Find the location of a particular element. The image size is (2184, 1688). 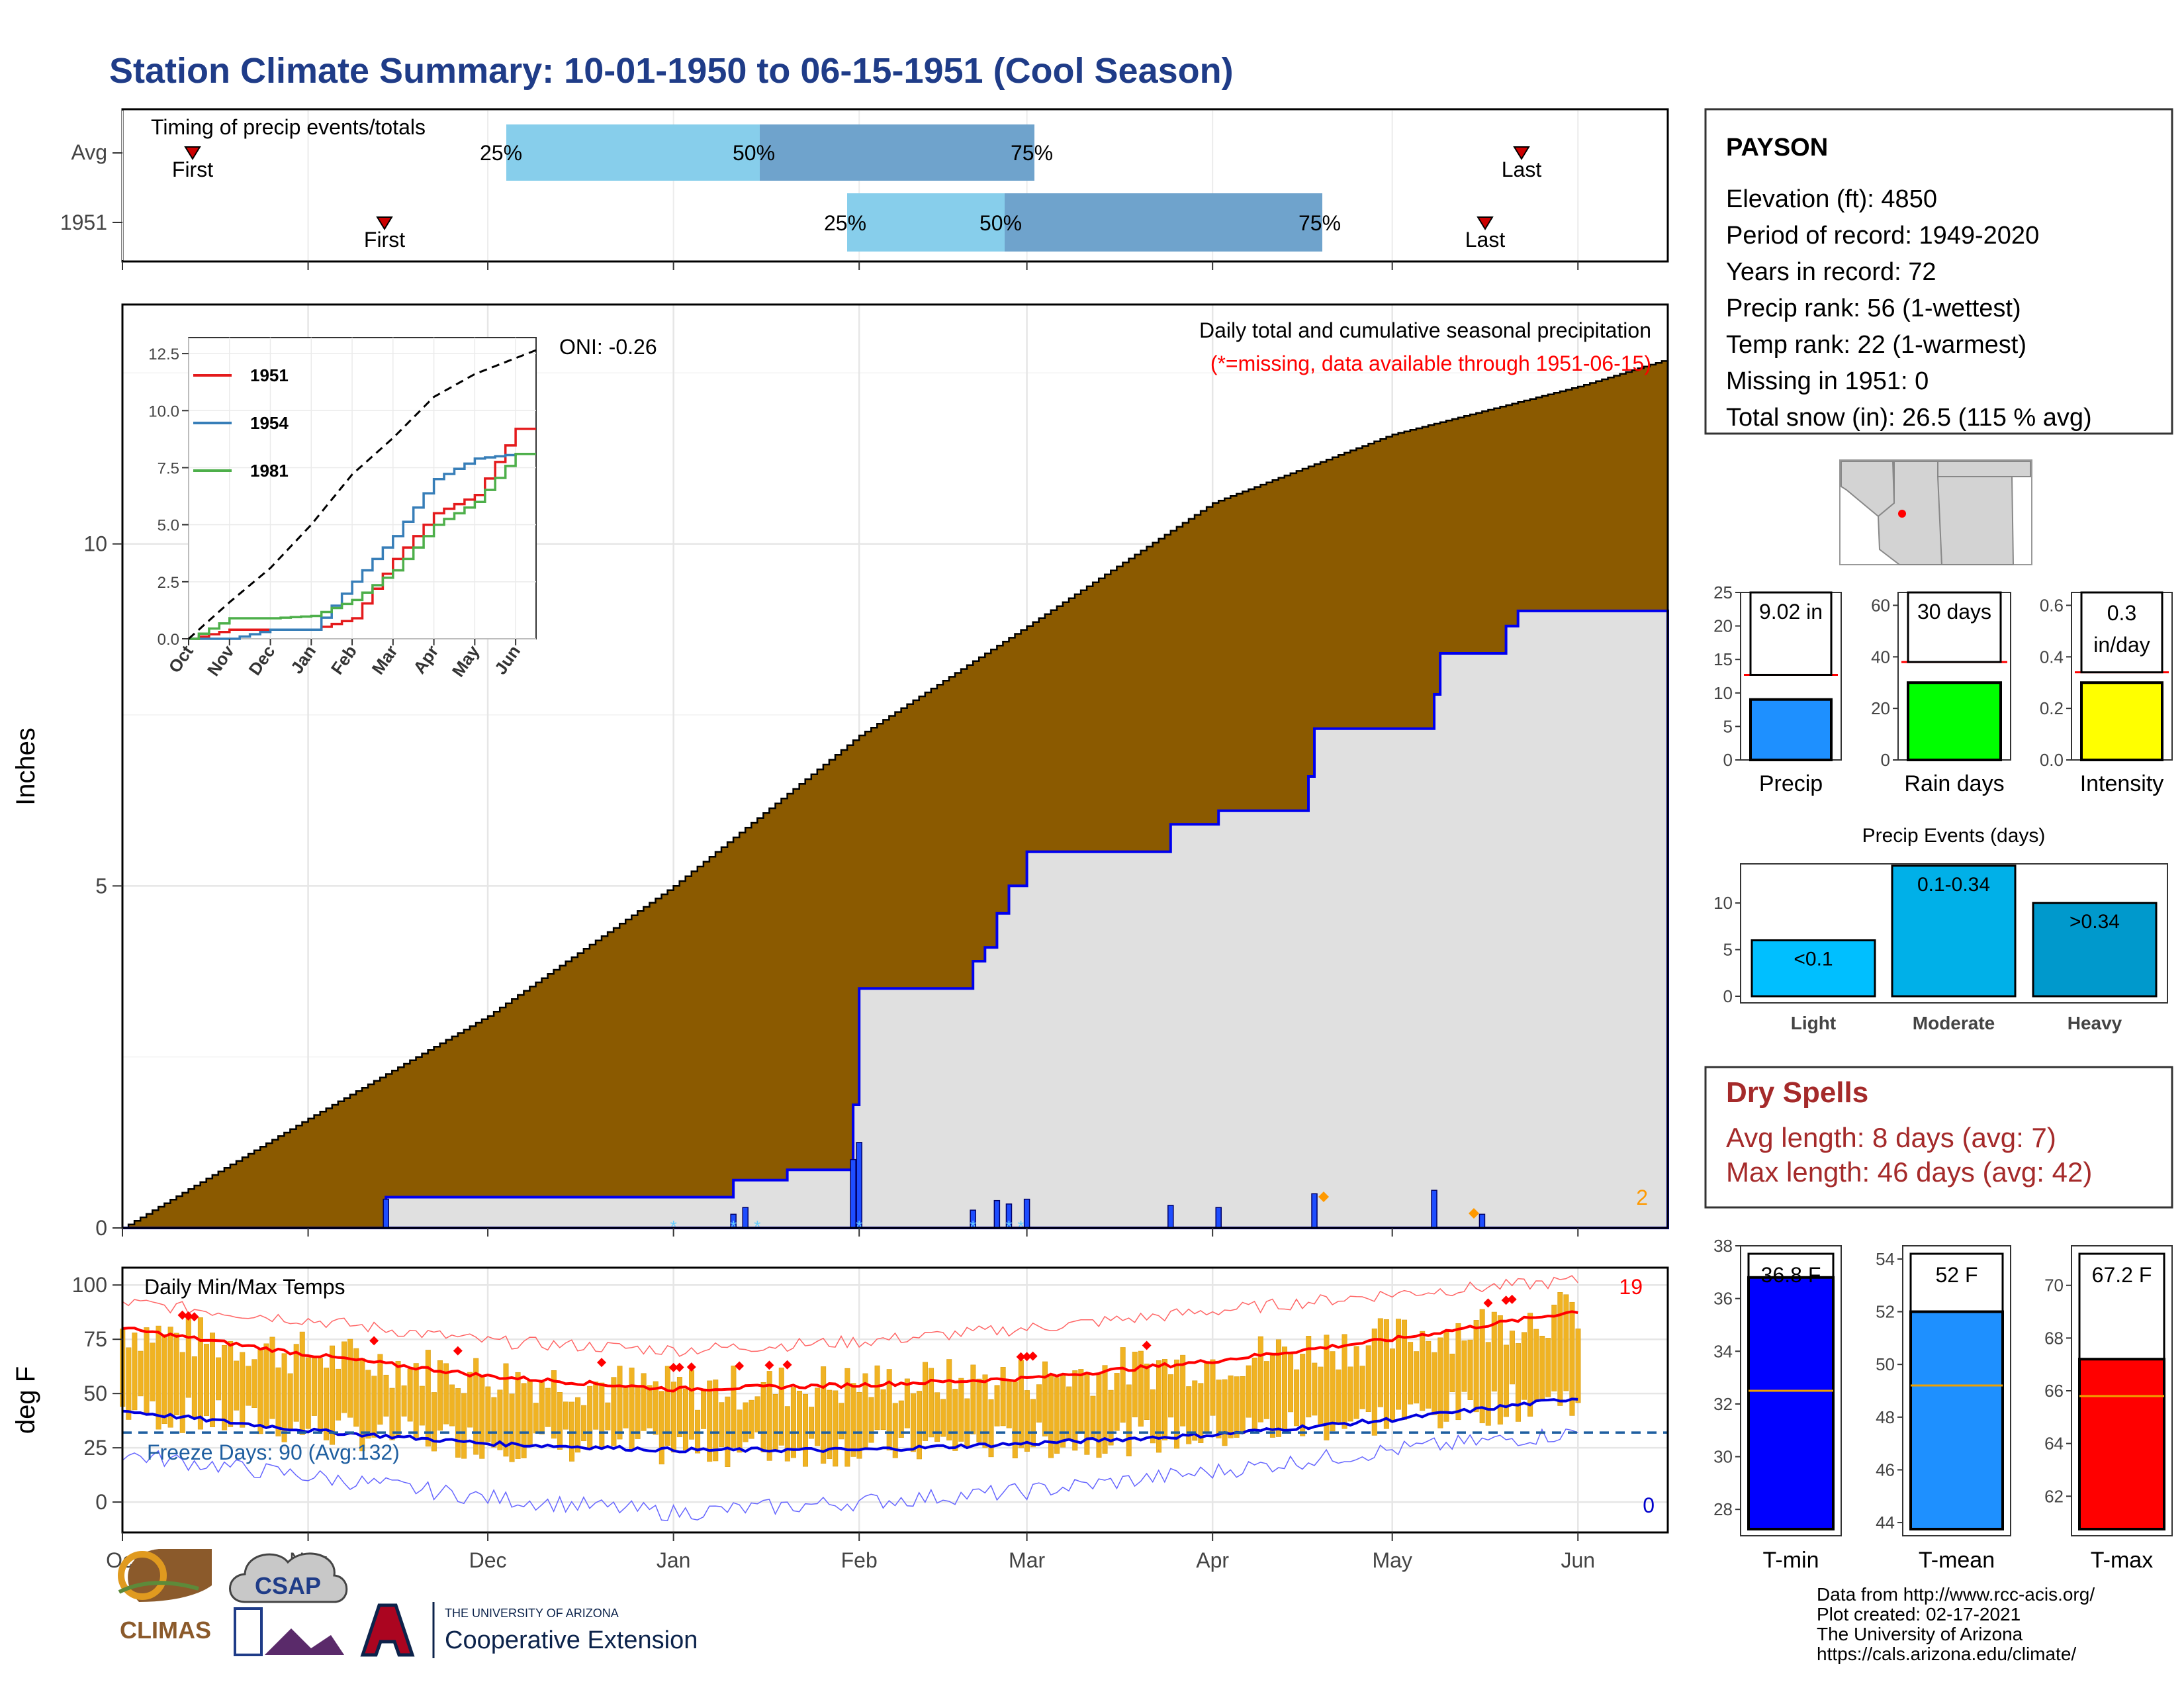

temp-bar-y-tick-label: 68 is located at coordinates (2054, 1338).